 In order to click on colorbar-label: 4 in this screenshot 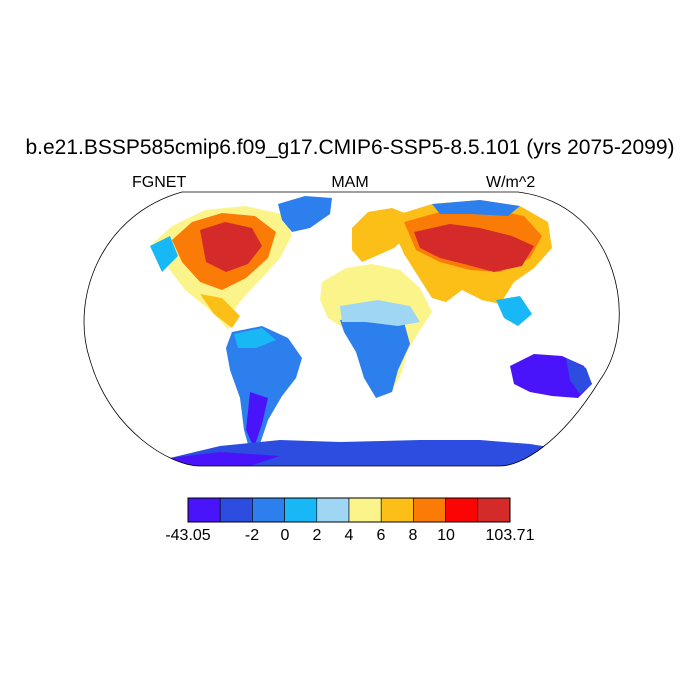, I will do `click(349, 535)`.